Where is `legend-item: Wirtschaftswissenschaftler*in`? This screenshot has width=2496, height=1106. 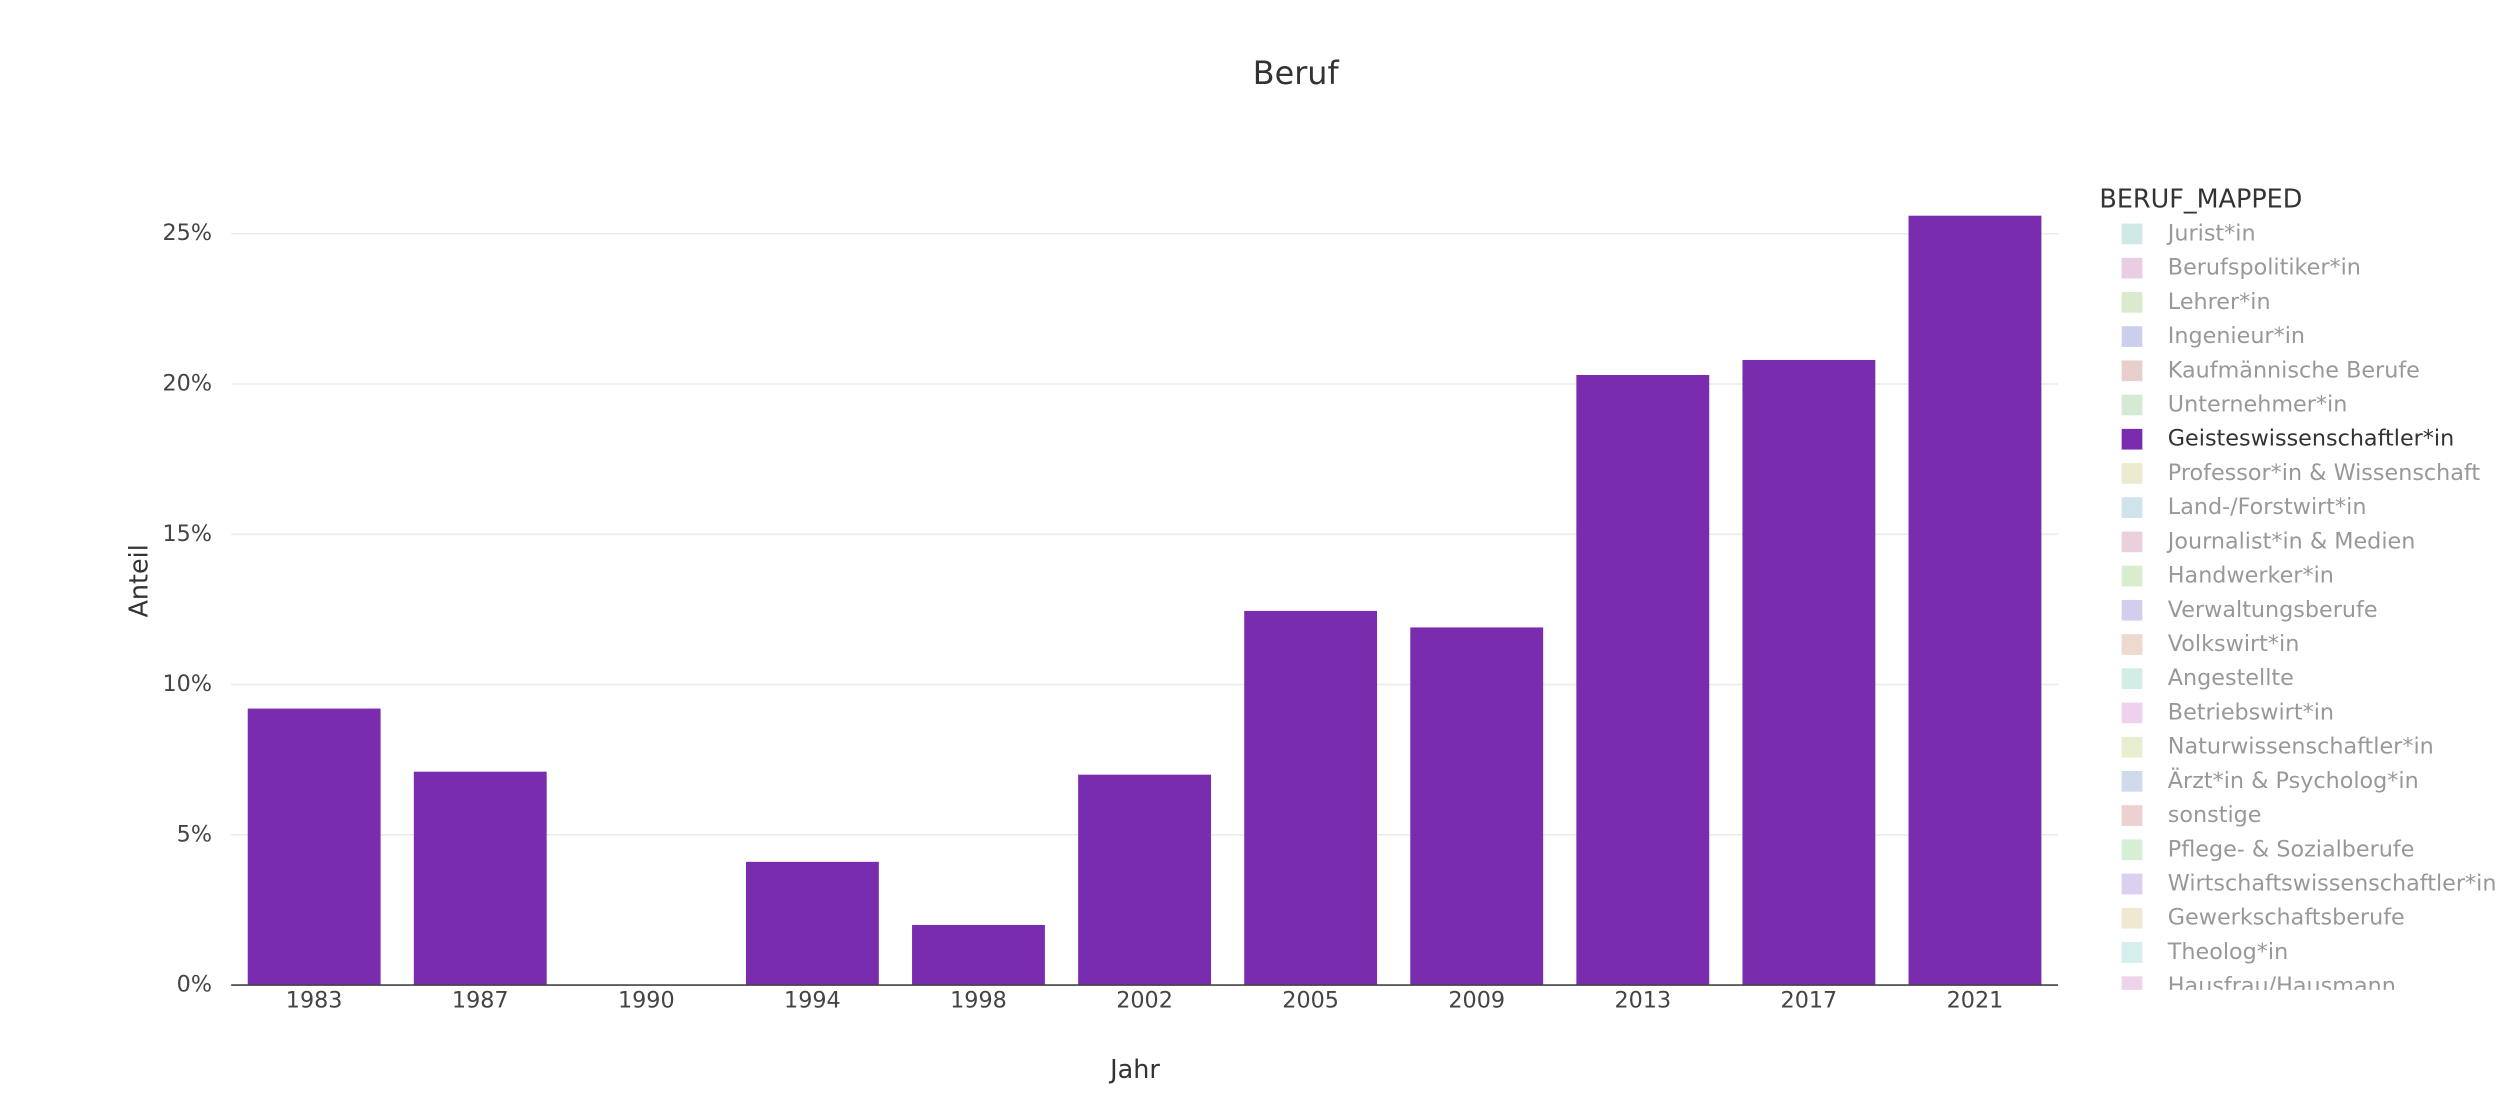
legend-item: Wirtschaftswissenschaftler*in is located at coordinates (2308, 884).